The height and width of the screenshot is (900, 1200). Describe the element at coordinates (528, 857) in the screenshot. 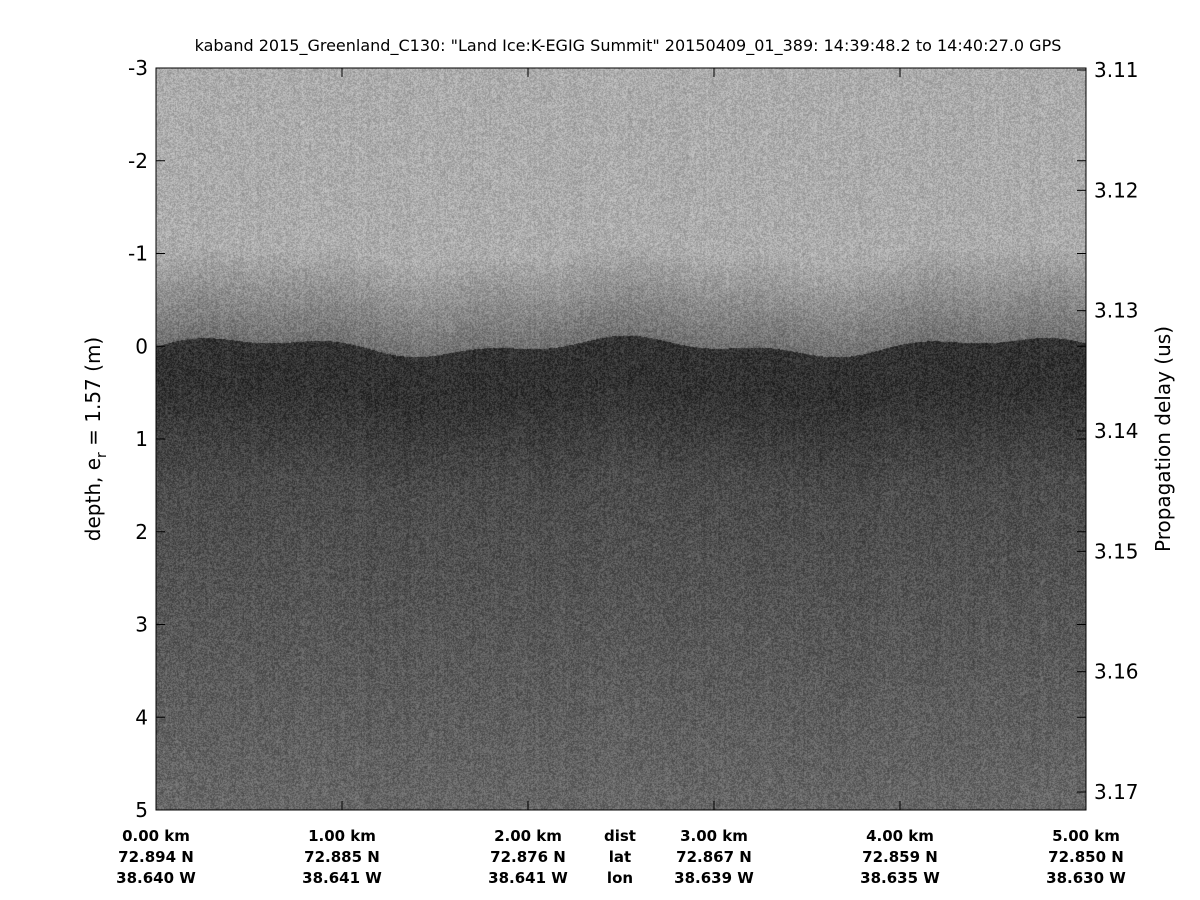

I see `x-lat-label: 72.876 N` at that location.